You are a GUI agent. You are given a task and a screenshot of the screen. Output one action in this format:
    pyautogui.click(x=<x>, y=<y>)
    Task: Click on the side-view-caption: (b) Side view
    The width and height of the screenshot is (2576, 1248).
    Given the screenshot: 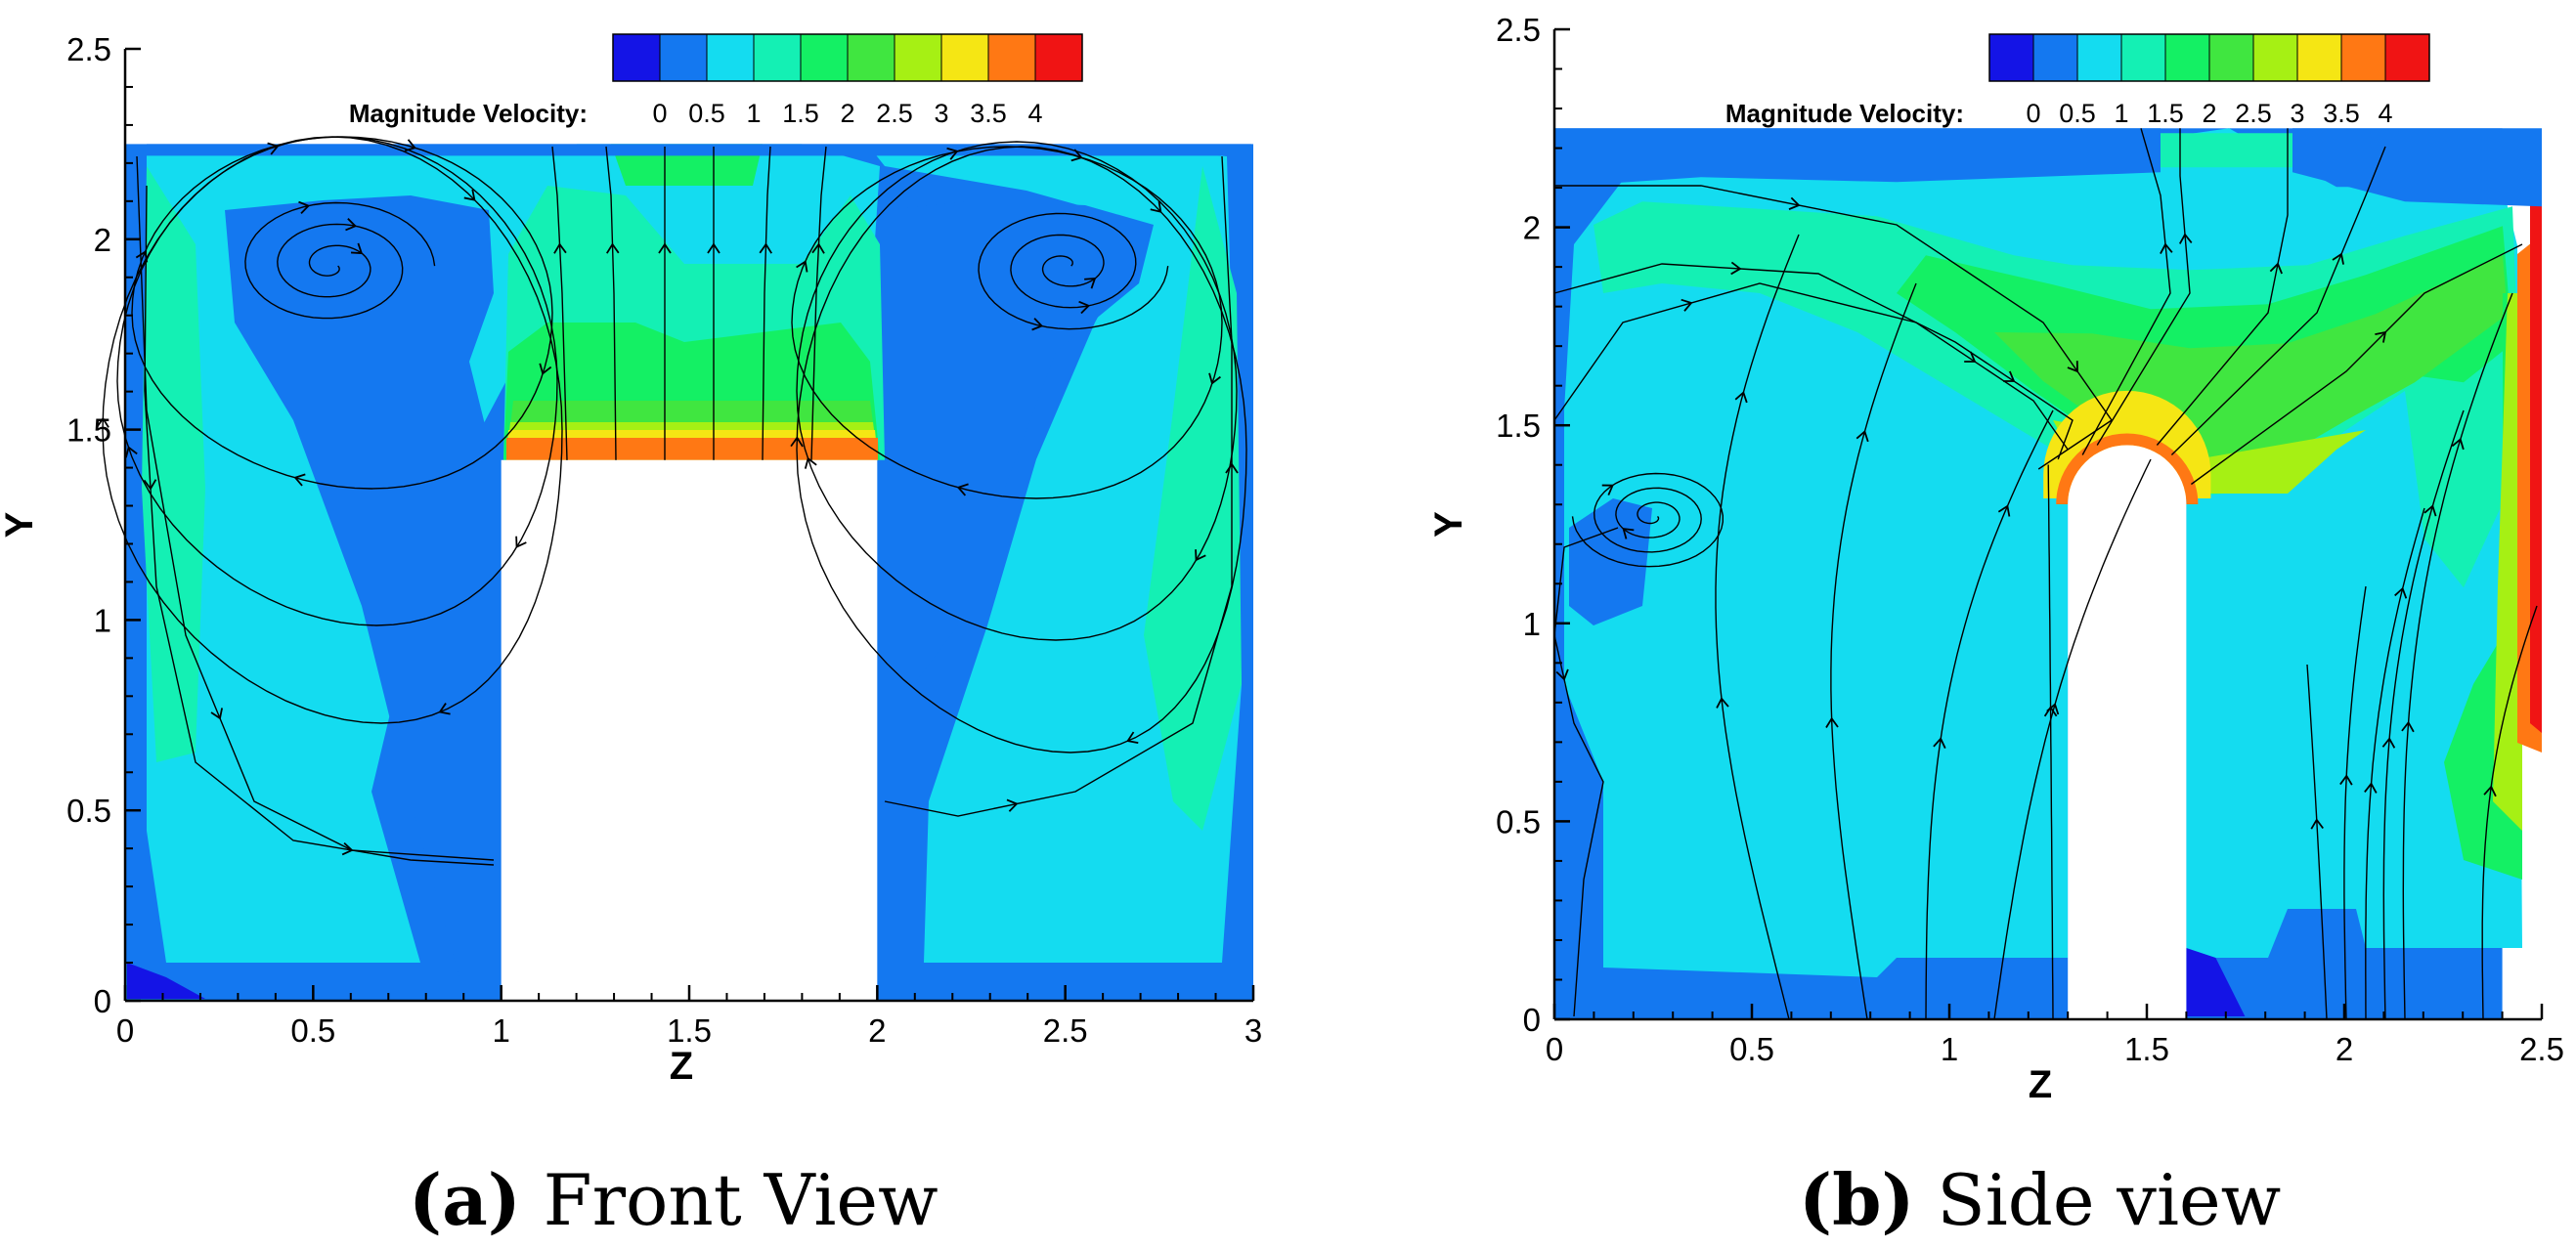 What is the action you would take?
    pyautogui.click(x=2040, y=1199)
    